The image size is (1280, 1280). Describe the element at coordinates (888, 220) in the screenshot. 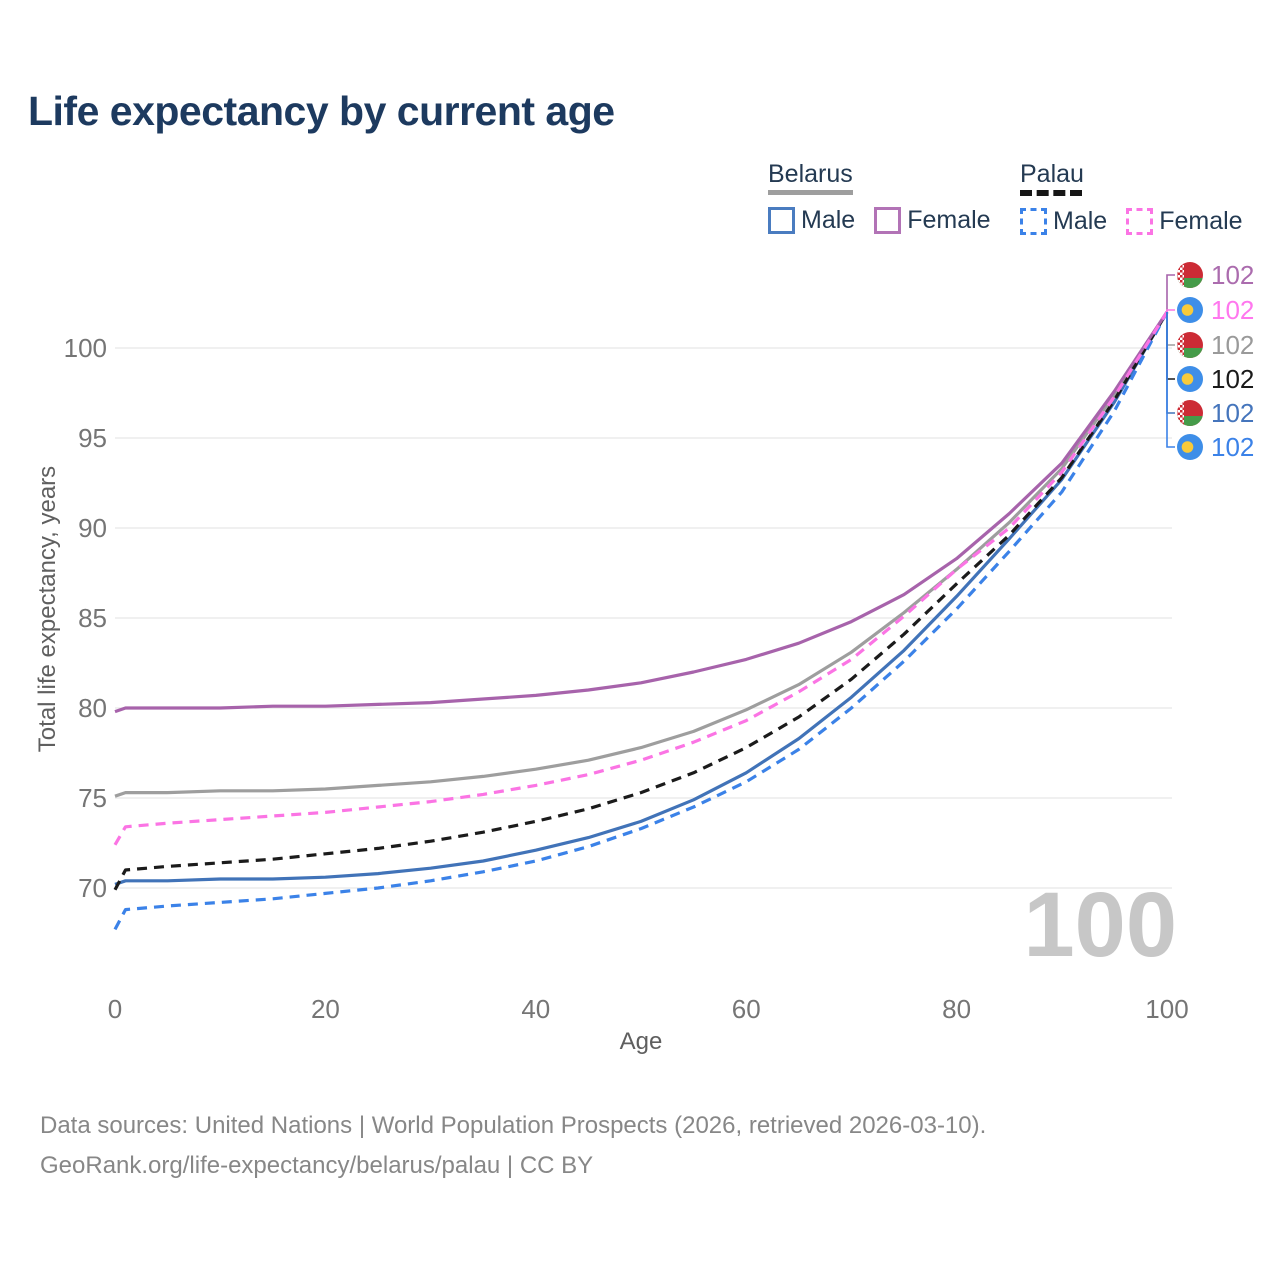

I see `belarus-female-swatch-icon` at that location.